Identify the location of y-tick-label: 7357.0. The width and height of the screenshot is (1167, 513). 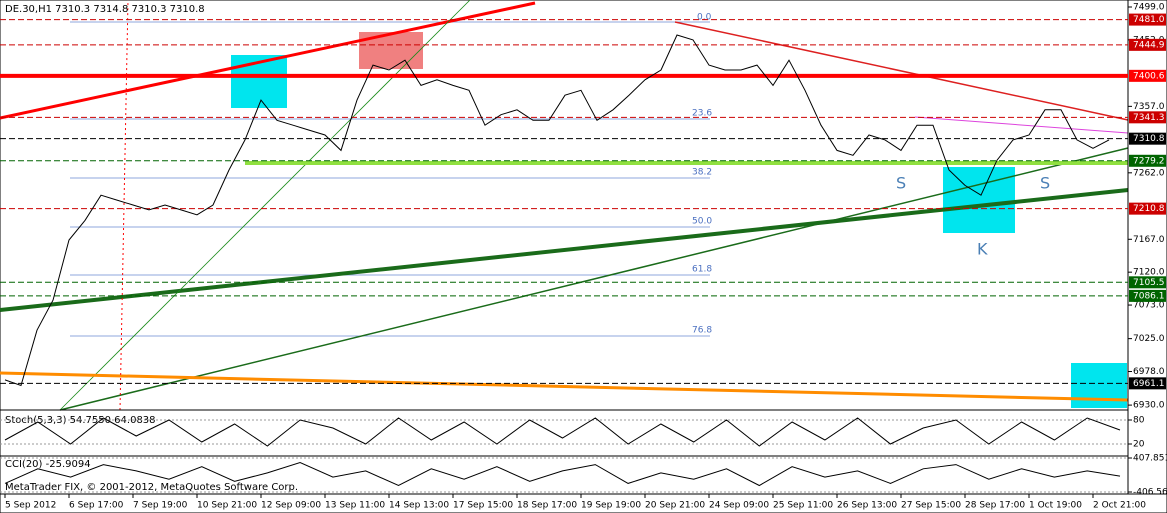
(1149, 107).